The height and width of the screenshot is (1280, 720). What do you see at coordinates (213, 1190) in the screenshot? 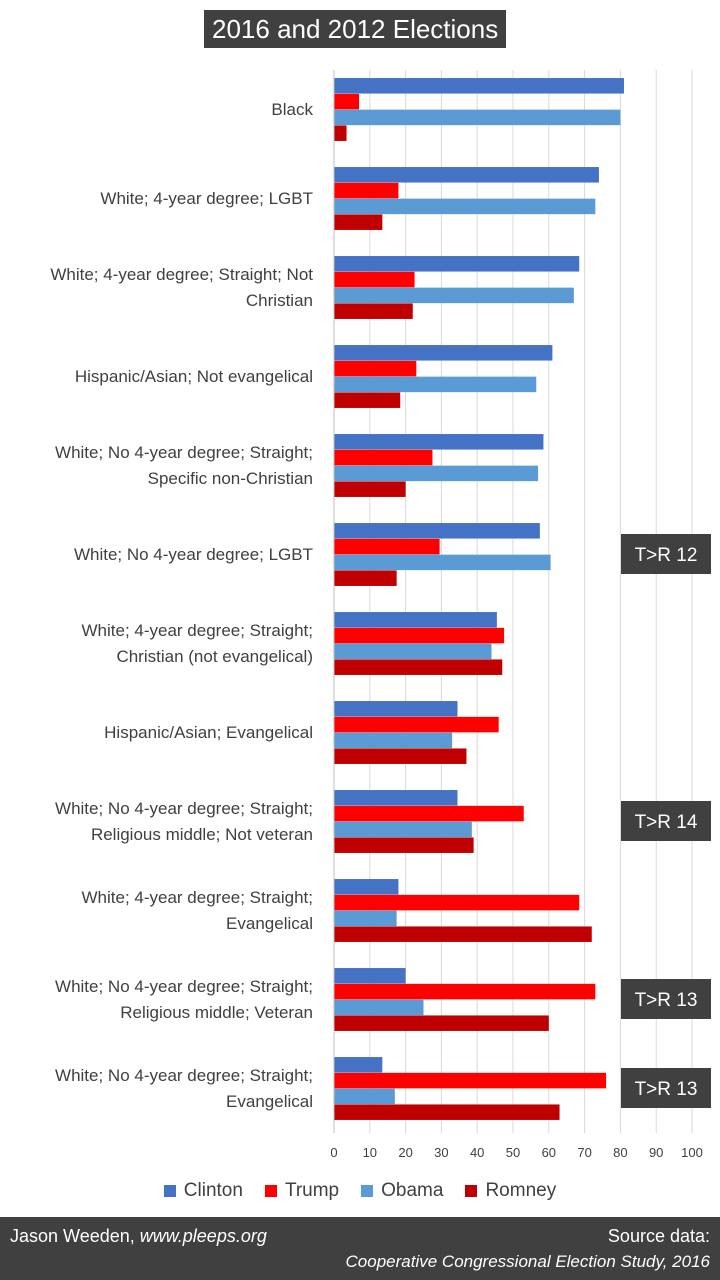
I see `legend-label: Clinton` at bounding box center [213, 1190].